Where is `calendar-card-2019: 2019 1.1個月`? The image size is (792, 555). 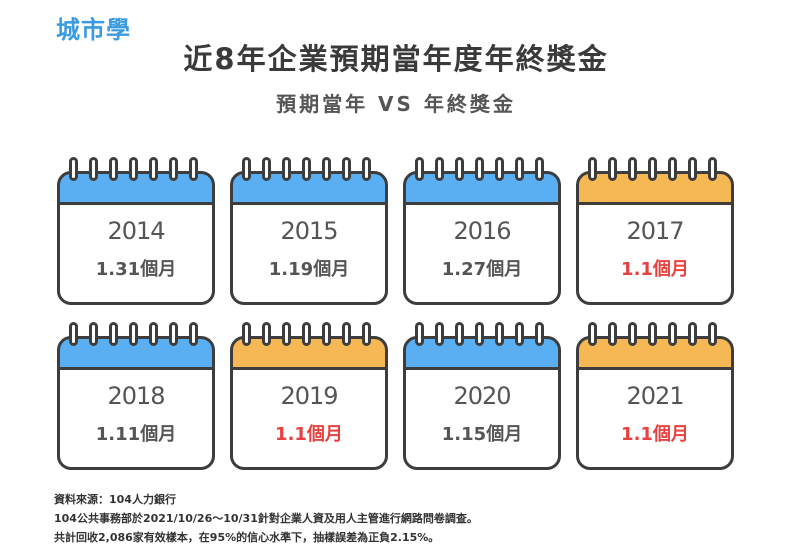 calendar-card-2019: 2019 1.1個月 is located at coordinates (309, 397).